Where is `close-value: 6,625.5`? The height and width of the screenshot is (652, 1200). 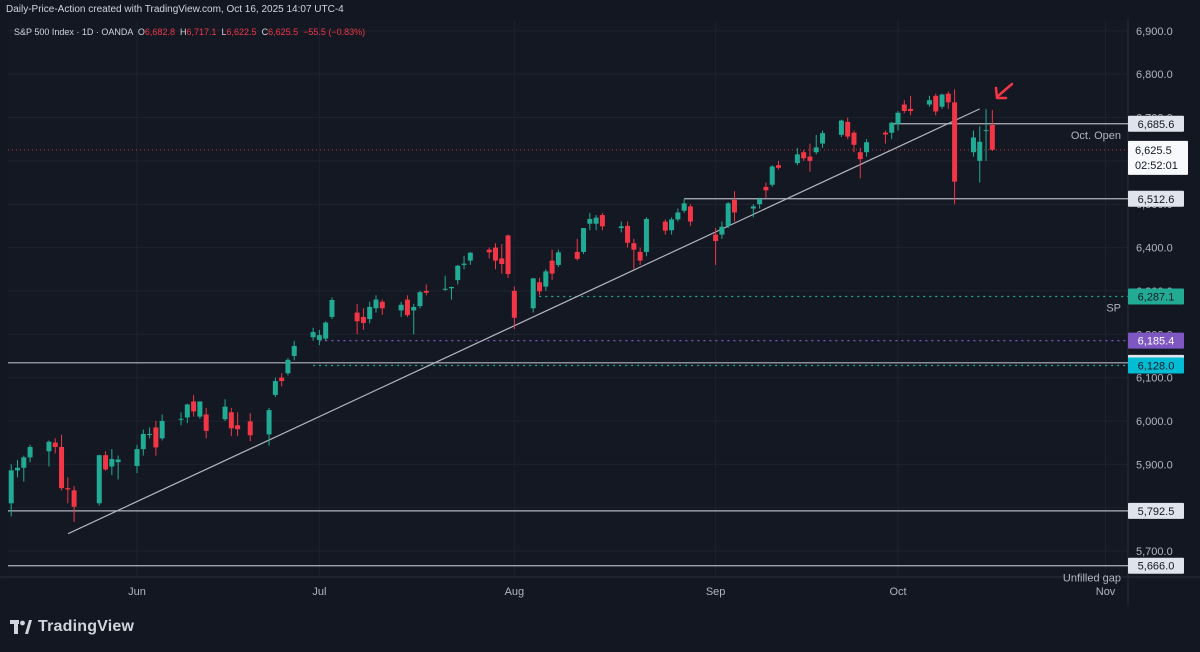
close-value: 6,625.5 is located at coordinates (283, 32).